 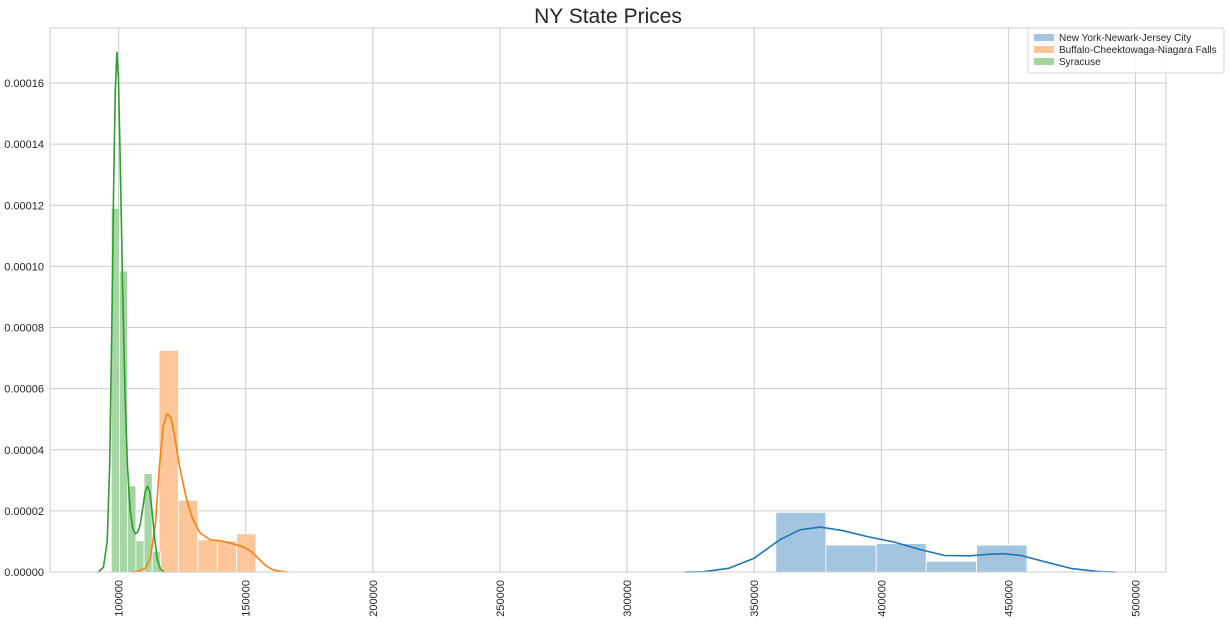 What do you see at coordinates (608, 16) in the screenshot?
I see `chart-title: NY State Prices` at bounding box center [608, 16].